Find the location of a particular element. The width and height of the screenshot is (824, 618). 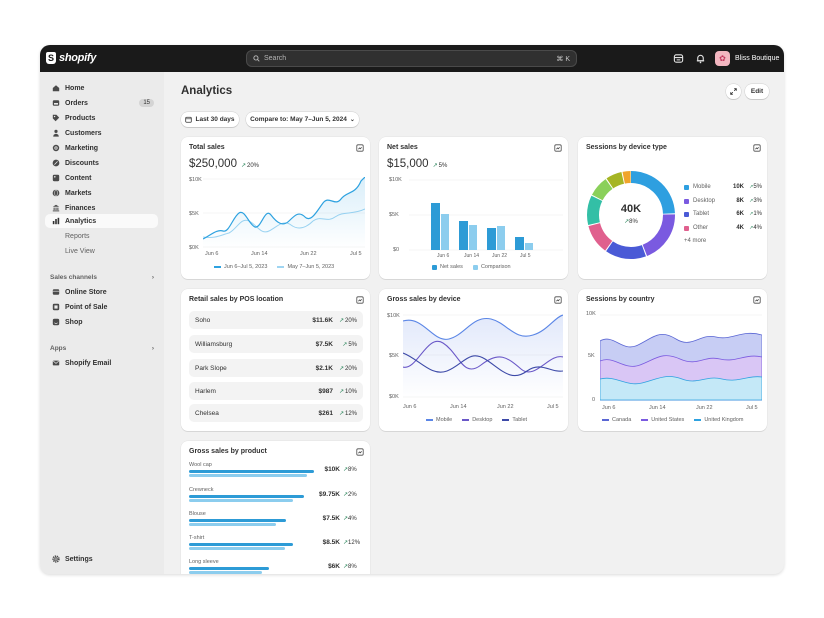

y-tick: $0K is located at coordinates (394, 397).